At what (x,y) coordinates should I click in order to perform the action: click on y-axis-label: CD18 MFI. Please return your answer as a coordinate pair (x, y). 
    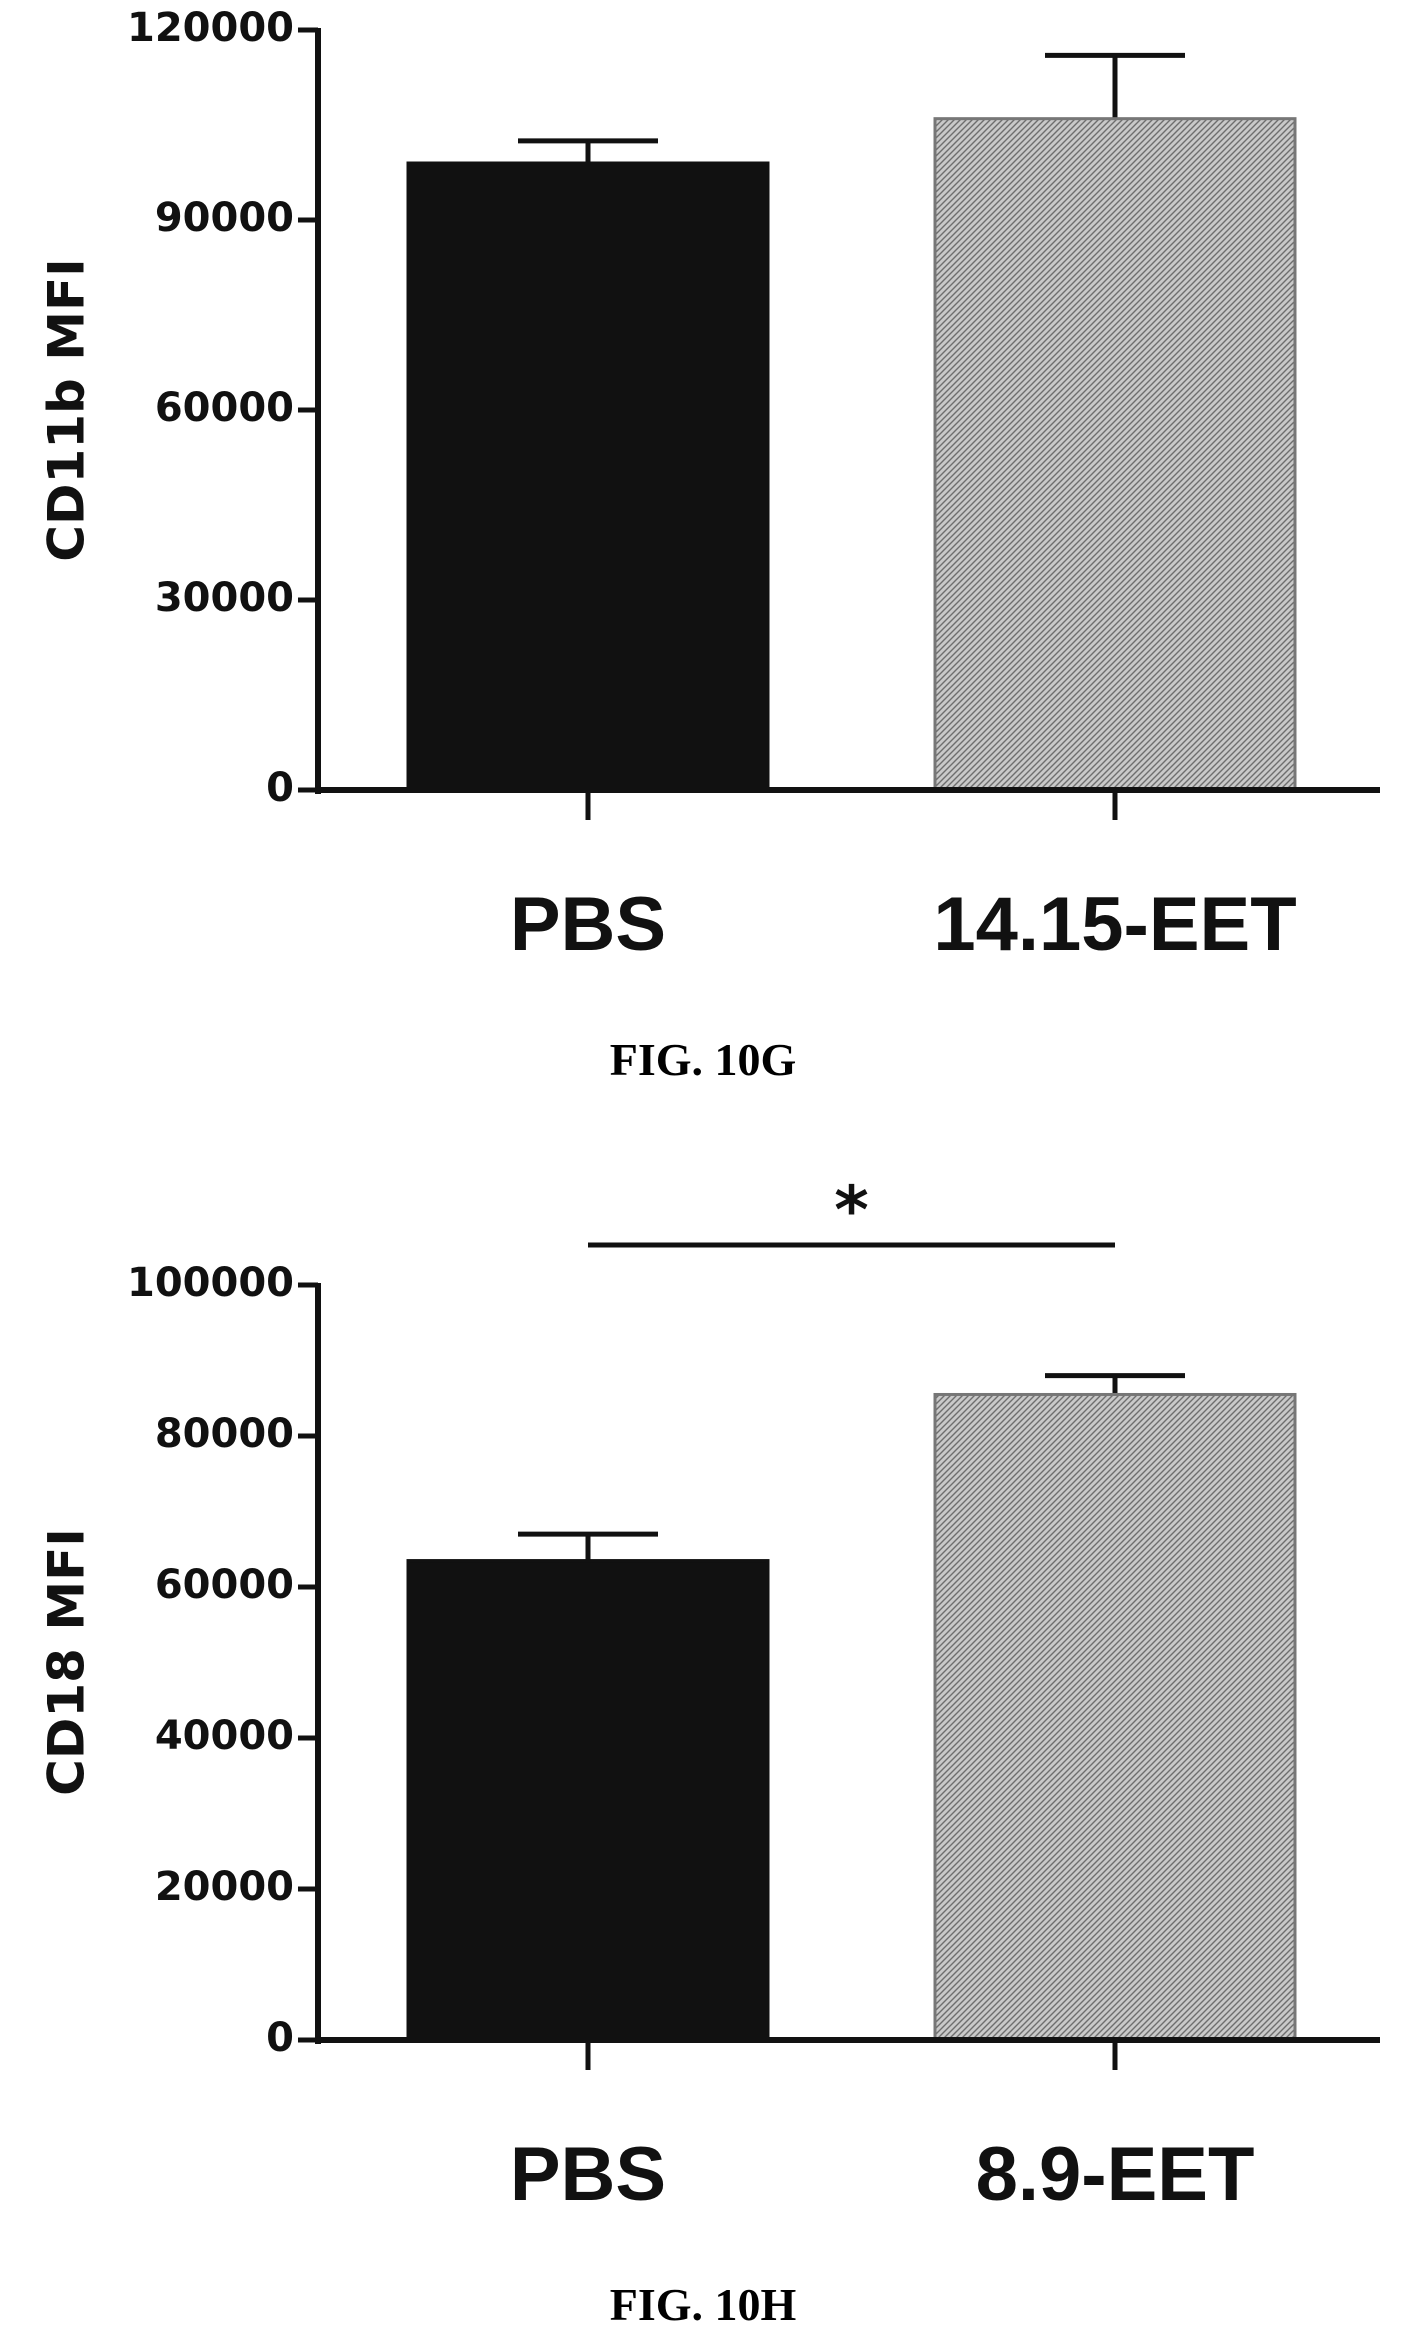
    Looking at the image, I should click on (67, 1662).